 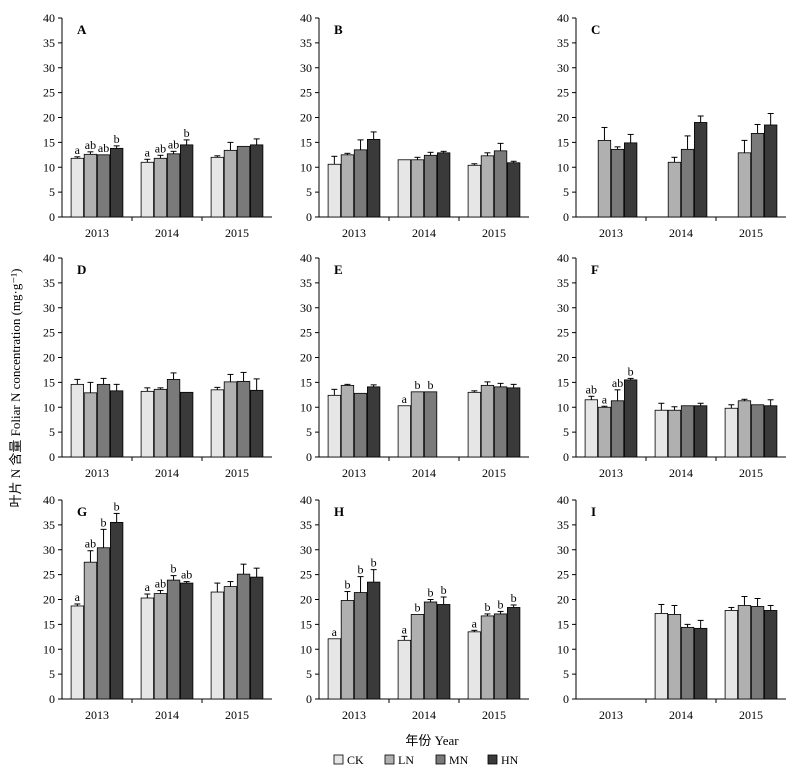 I want to click on panel-label: A, so click(x=82, y=29).